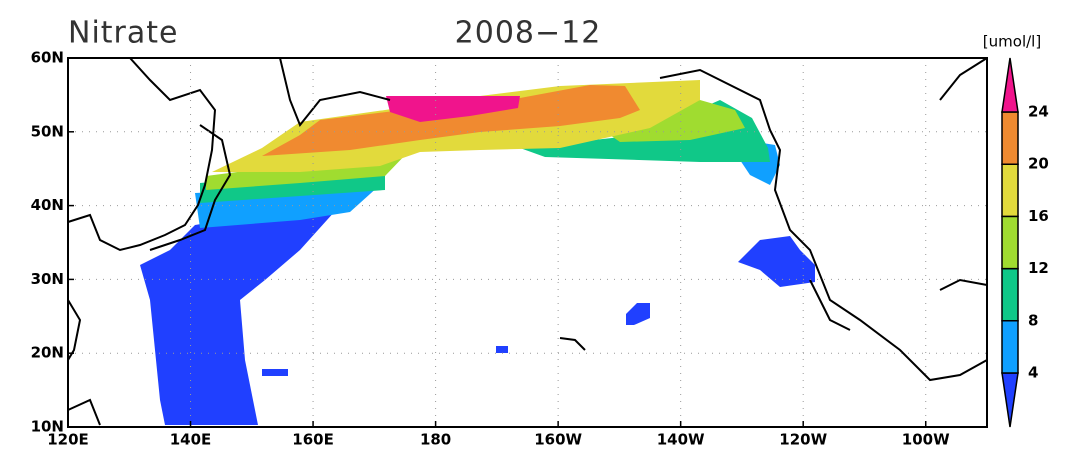  I want to click on title: Nitrate, so click(123, 33).